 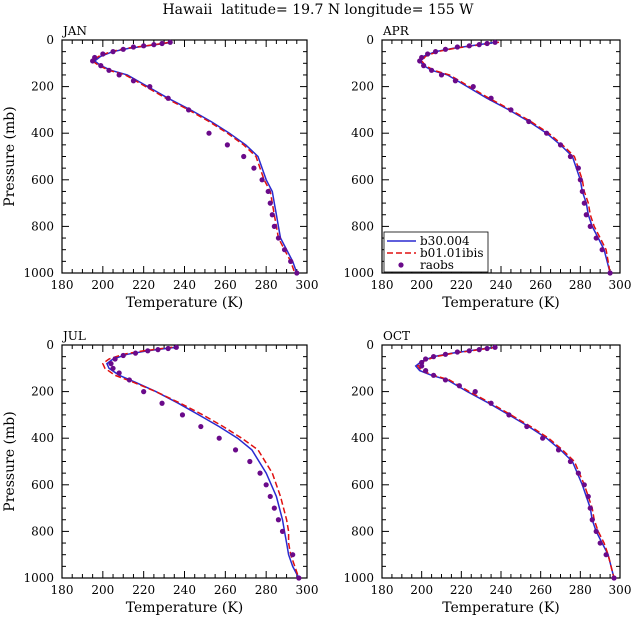 What do you see at coordinates (437, 265) in the screenshot?
I see `legend-label: raobs` at bounding box center [437, 265].